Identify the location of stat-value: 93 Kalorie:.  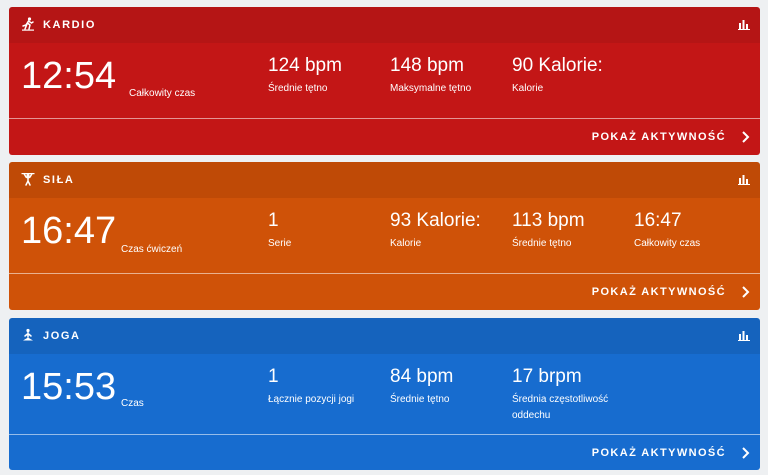
(435, 220).